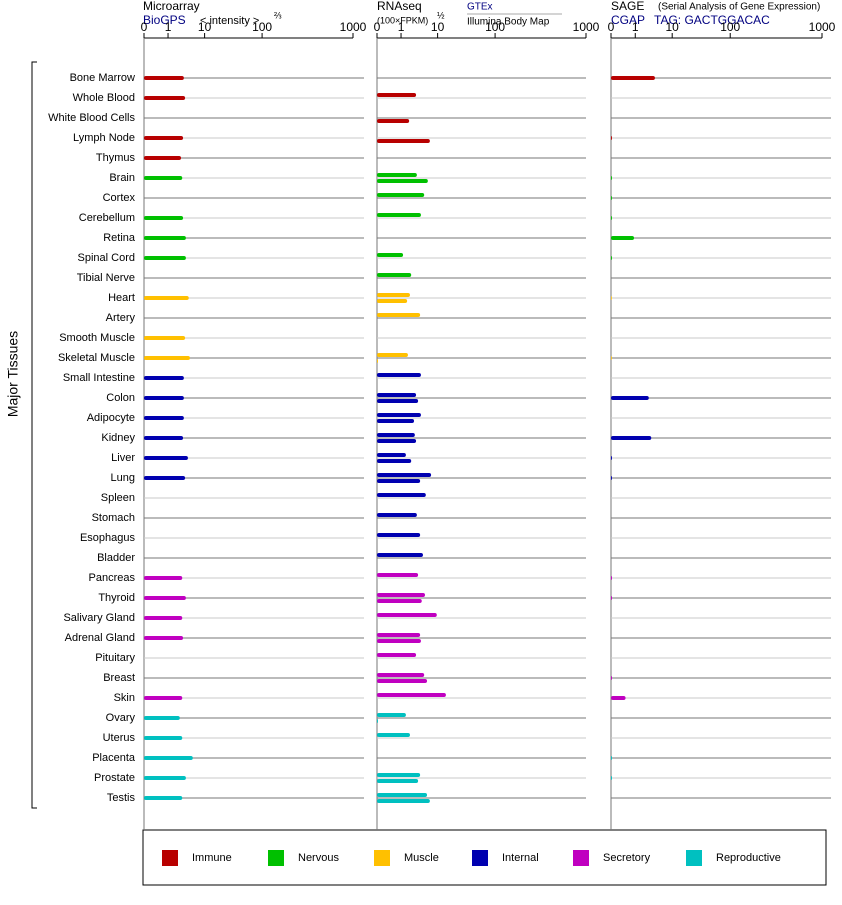 The width and height of the screenshot is (842, 905). Describe the element at coordinates (106, 278) in the screenshot. I see `category-label: Tibial Nerve` at that location.